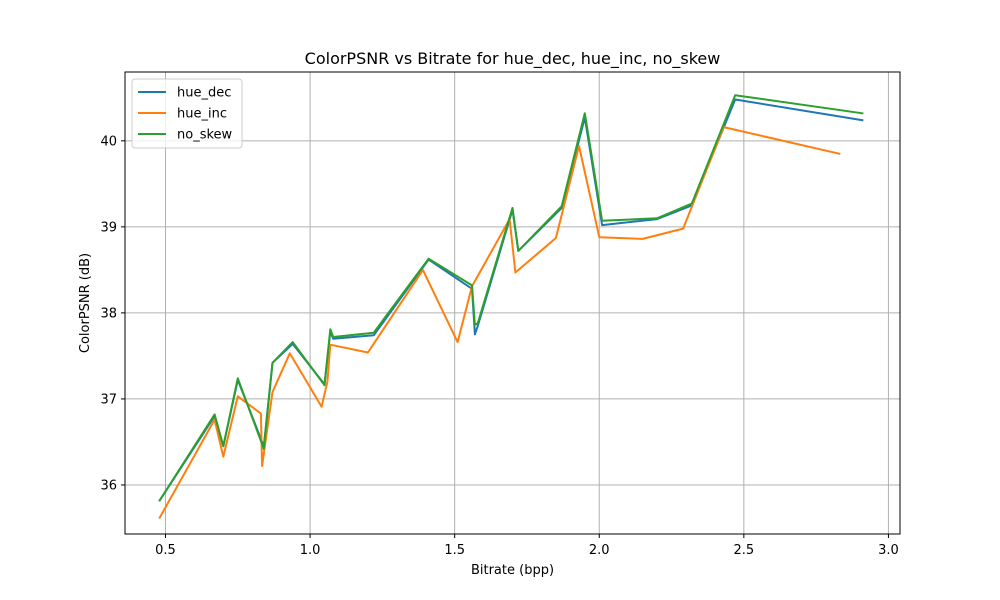  Describe the element at coordinates (108, 141) in the screenshot. I see `y-tick-label: 40` at that location.